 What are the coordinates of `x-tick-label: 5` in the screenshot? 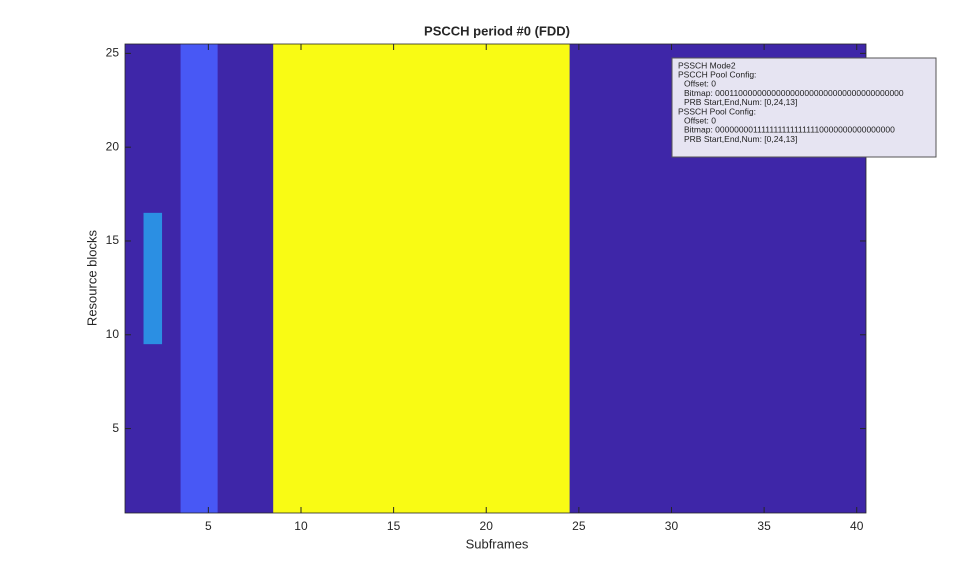 It's located at (208, 526).